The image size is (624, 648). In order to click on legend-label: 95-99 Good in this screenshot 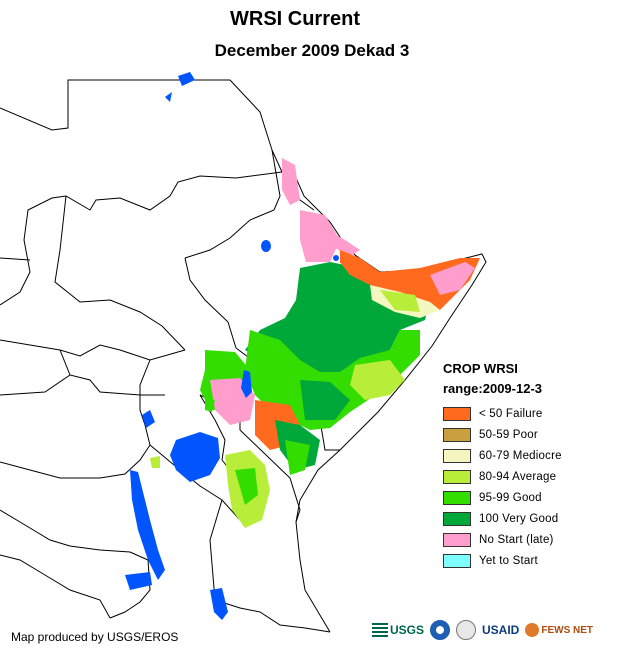, I will do `click(510, 497)`.